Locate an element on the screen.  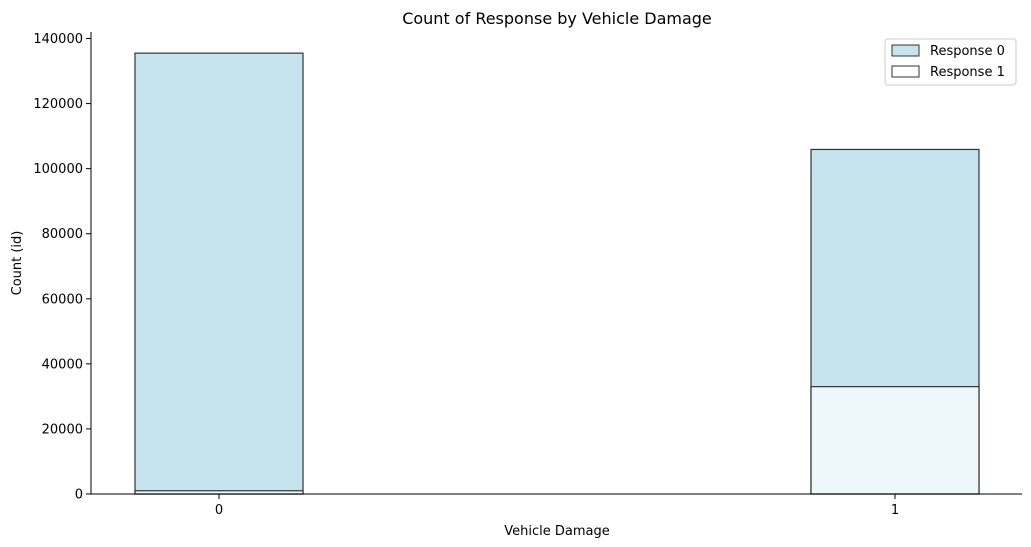
y-tick-label: 80000 is located at coordinates (62, 234).